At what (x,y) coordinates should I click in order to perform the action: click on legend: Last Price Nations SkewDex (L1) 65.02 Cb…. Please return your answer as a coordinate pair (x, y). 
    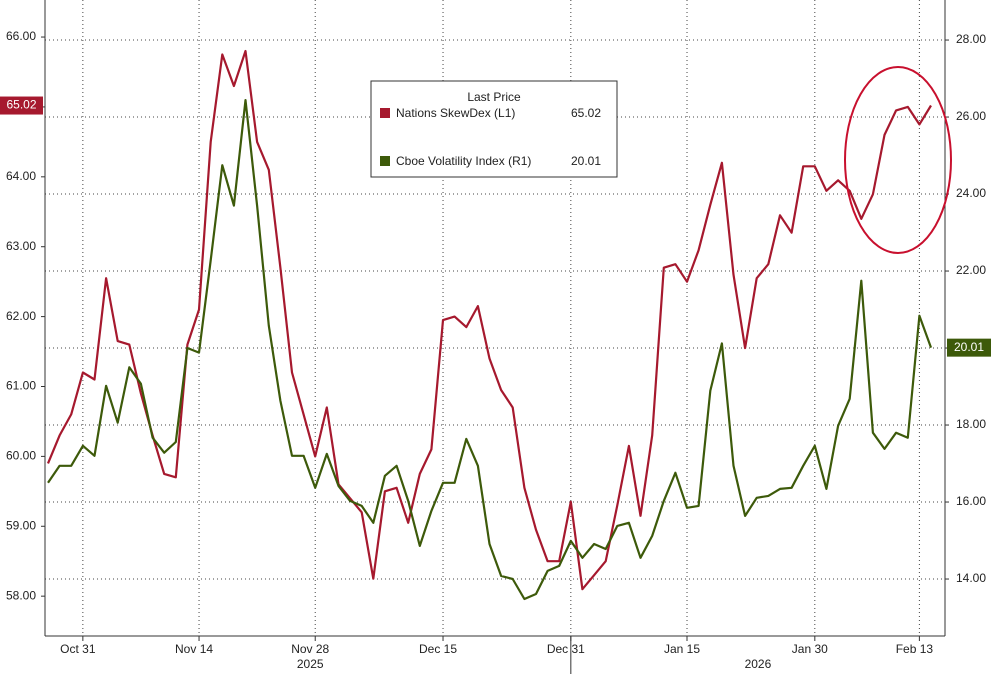
    Looking at the image, I should click on (494, 129).